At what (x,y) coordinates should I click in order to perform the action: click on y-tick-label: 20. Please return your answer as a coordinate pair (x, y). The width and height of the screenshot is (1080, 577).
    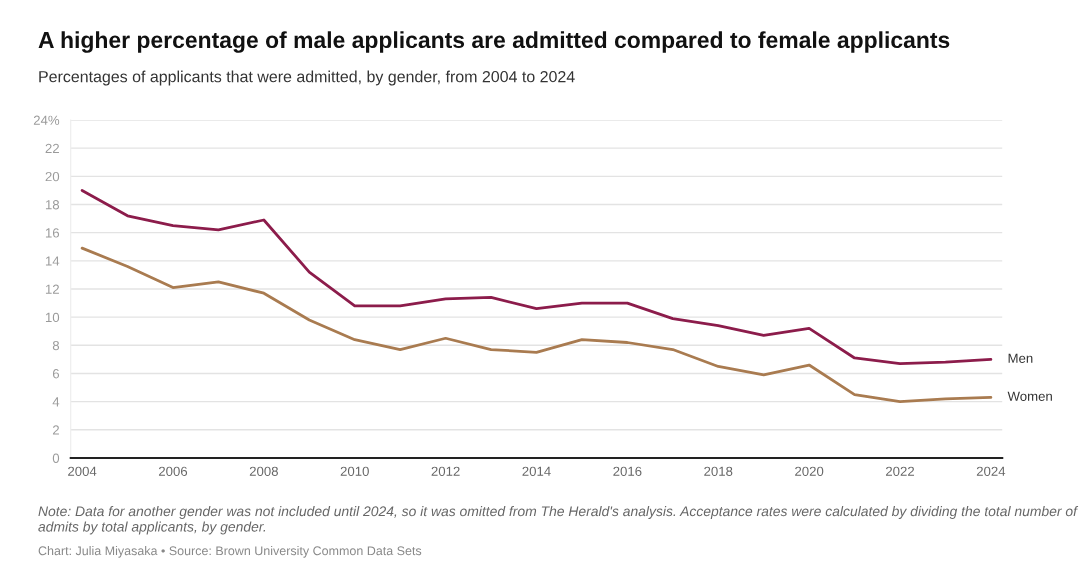
    Looking at the image, I should click on (52, 176).